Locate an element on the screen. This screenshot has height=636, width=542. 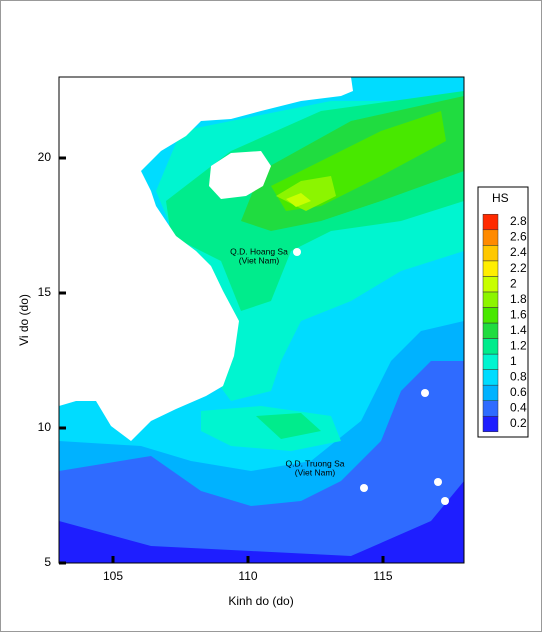
y-axis-title: Vi do (do) is located at coordinates (24, 320).